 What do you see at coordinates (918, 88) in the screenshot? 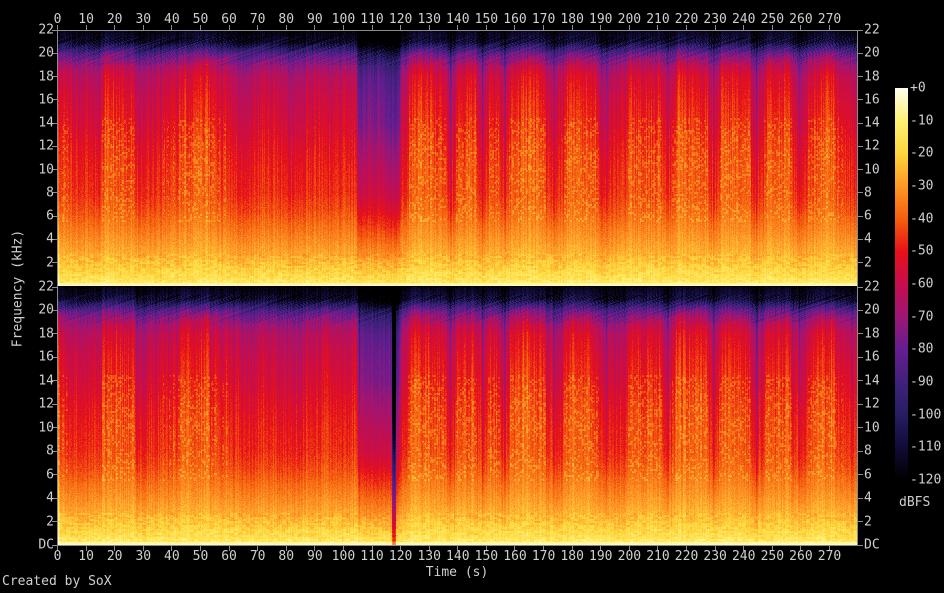
I see `colorbar-tick-label: +0` at bounding box center [918, 88].